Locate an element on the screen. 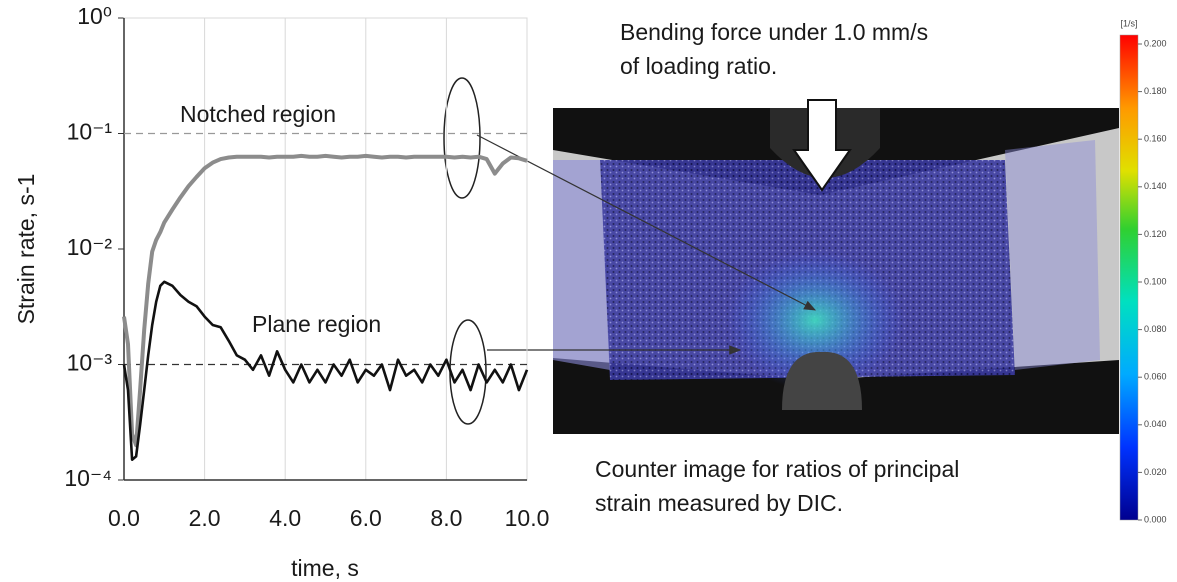  x-tick-label: 0.0 is located at coordinates (124, 518).